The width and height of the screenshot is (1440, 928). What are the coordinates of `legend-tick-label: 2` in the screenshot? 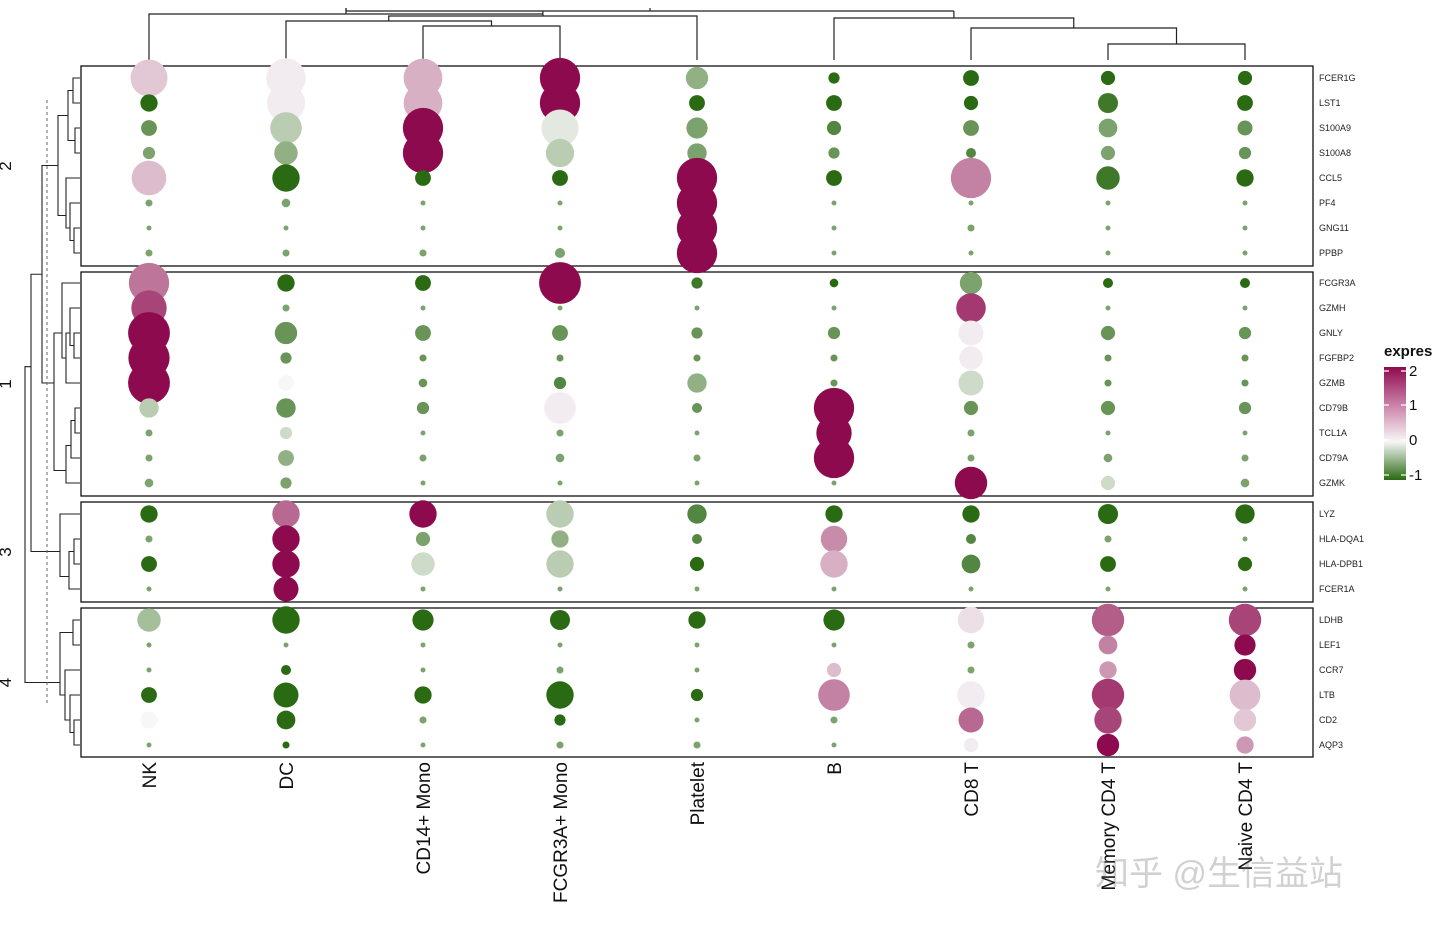 It's located at (1413, 371).